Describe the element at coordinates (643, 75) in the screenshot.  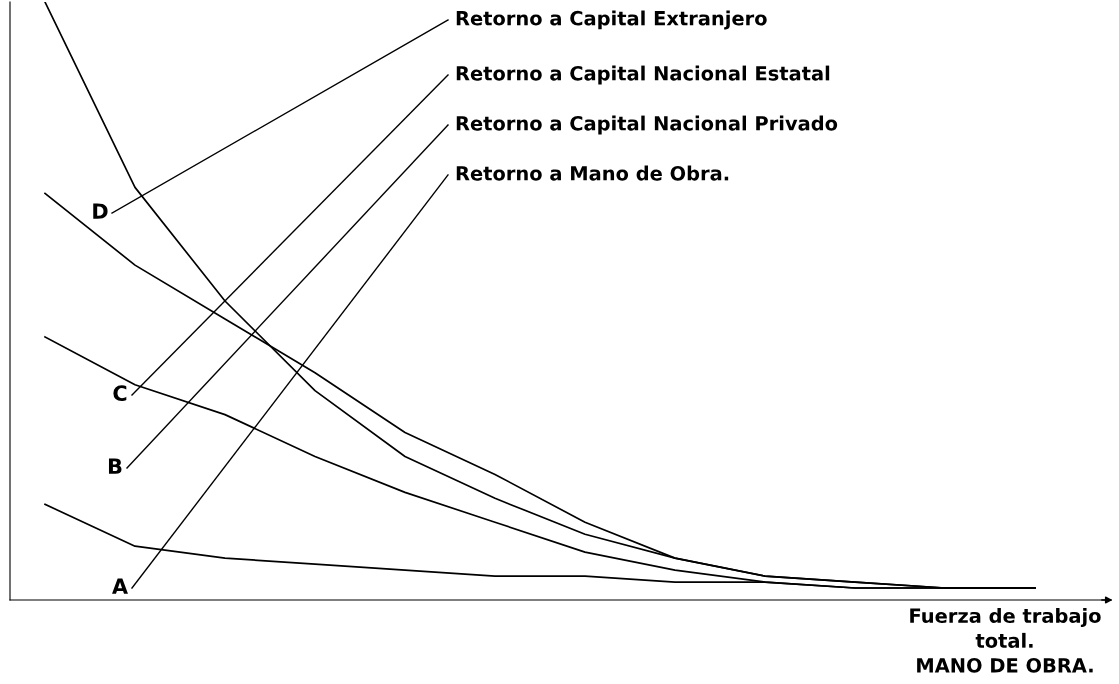
I see `annotation: Retorno a Capital Nacional Estatal` at that location.